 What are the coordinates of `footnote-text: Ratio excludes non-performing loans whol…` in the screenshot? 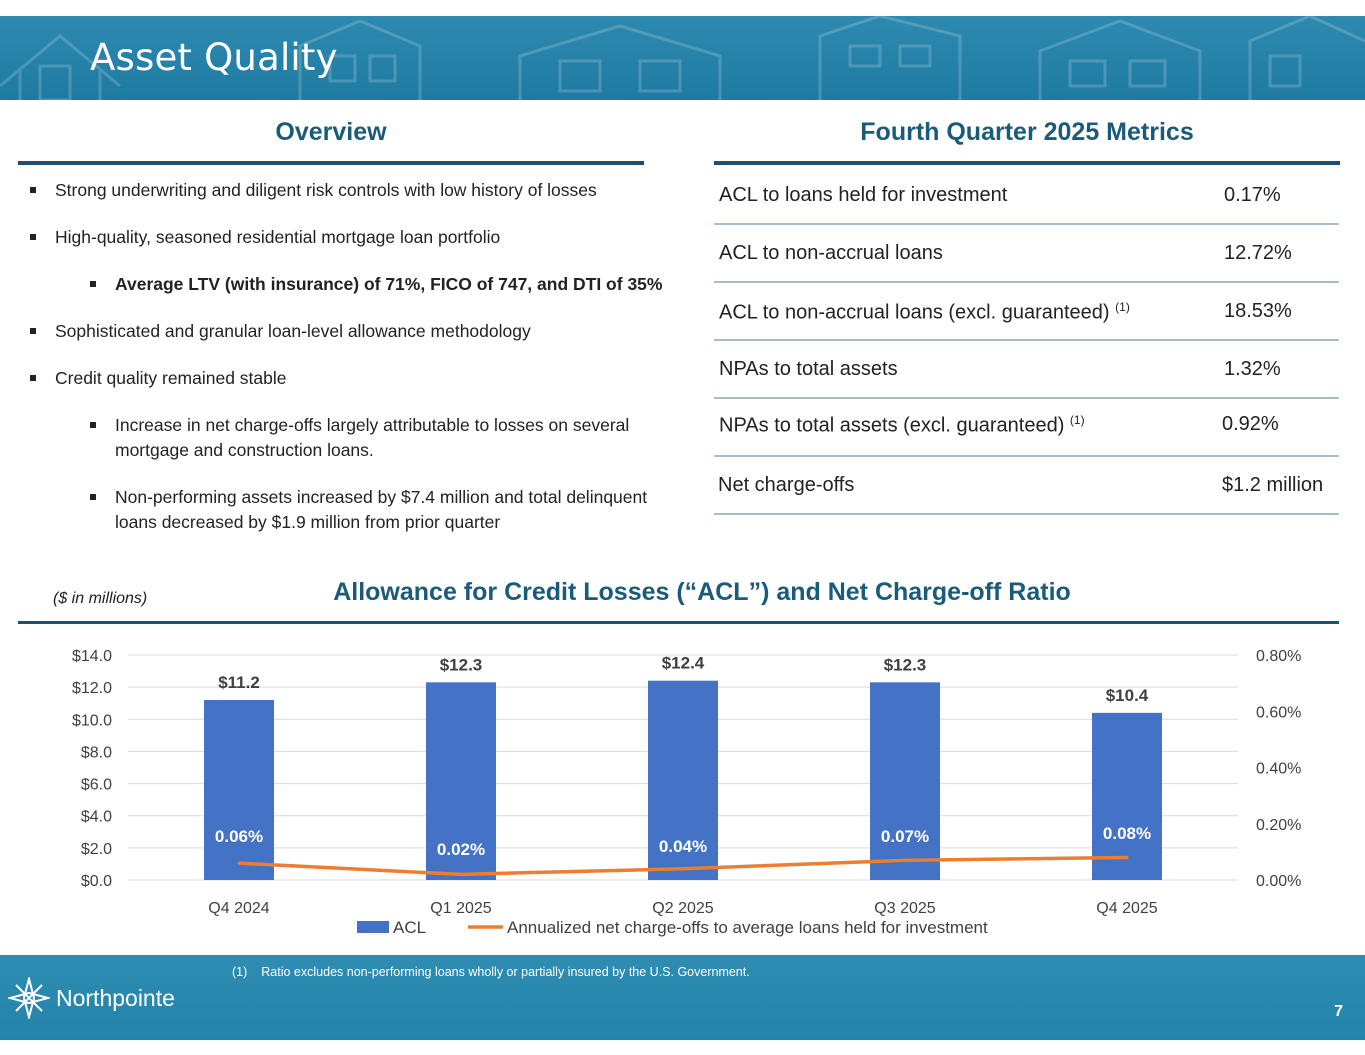 It's located at (505, 972).